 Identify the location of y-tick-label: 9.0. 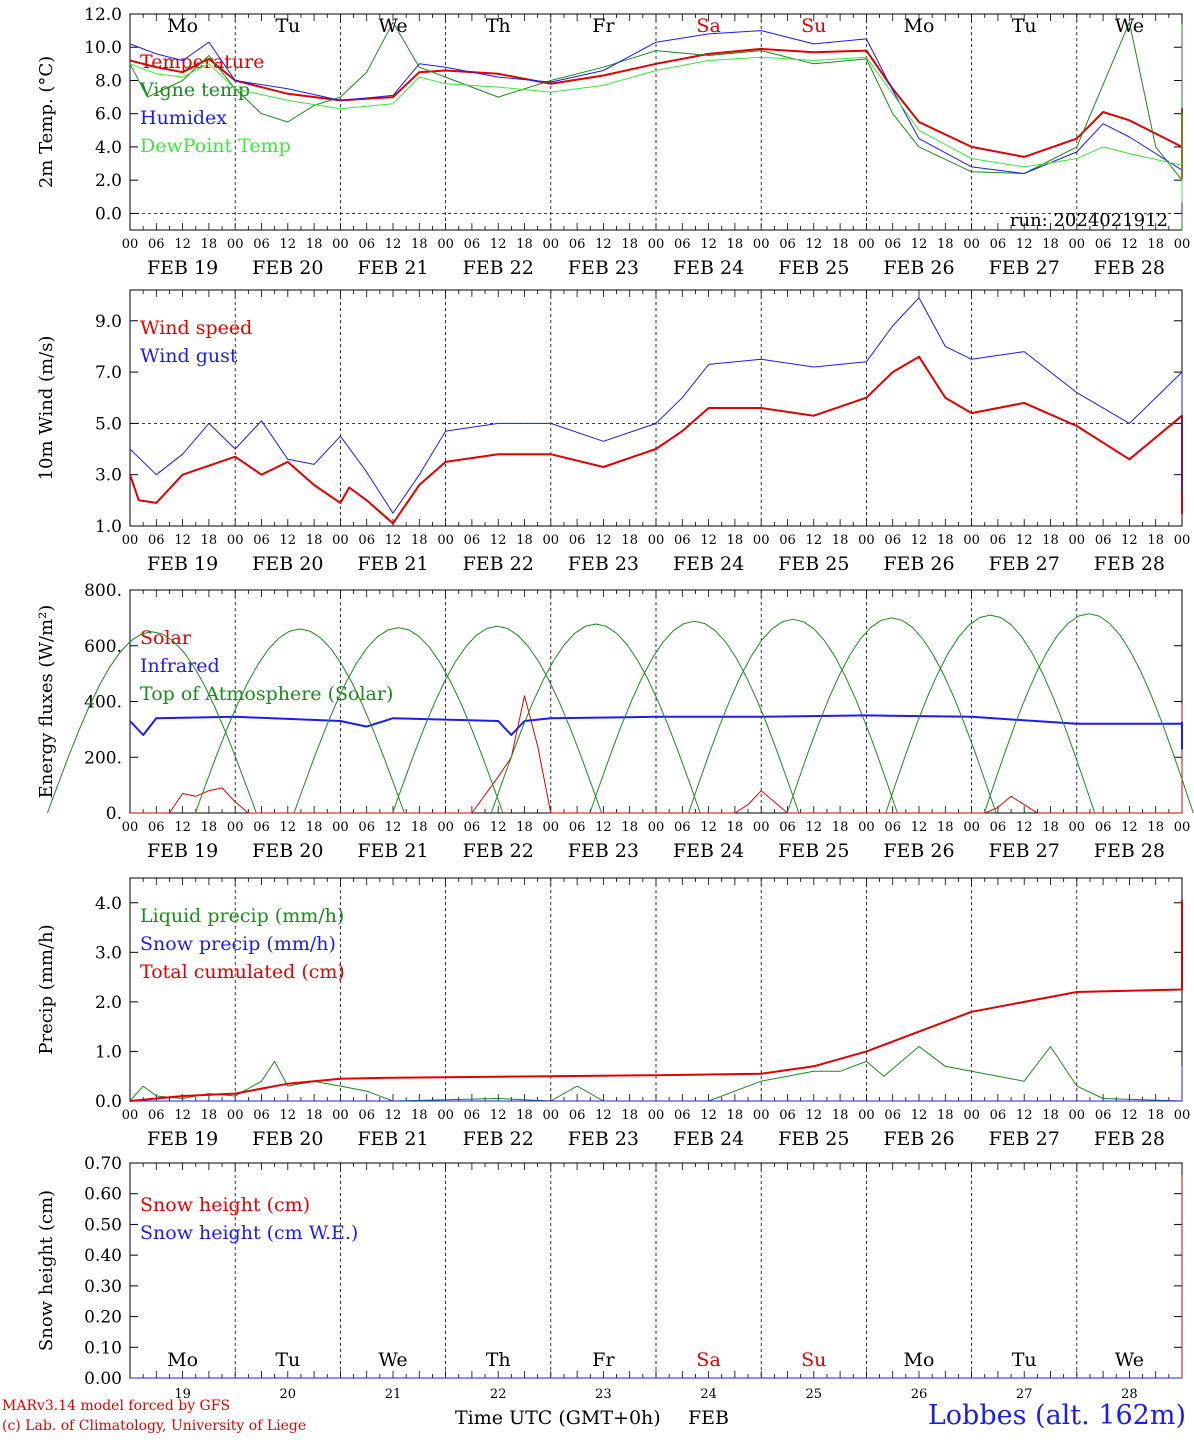
(108, 322).